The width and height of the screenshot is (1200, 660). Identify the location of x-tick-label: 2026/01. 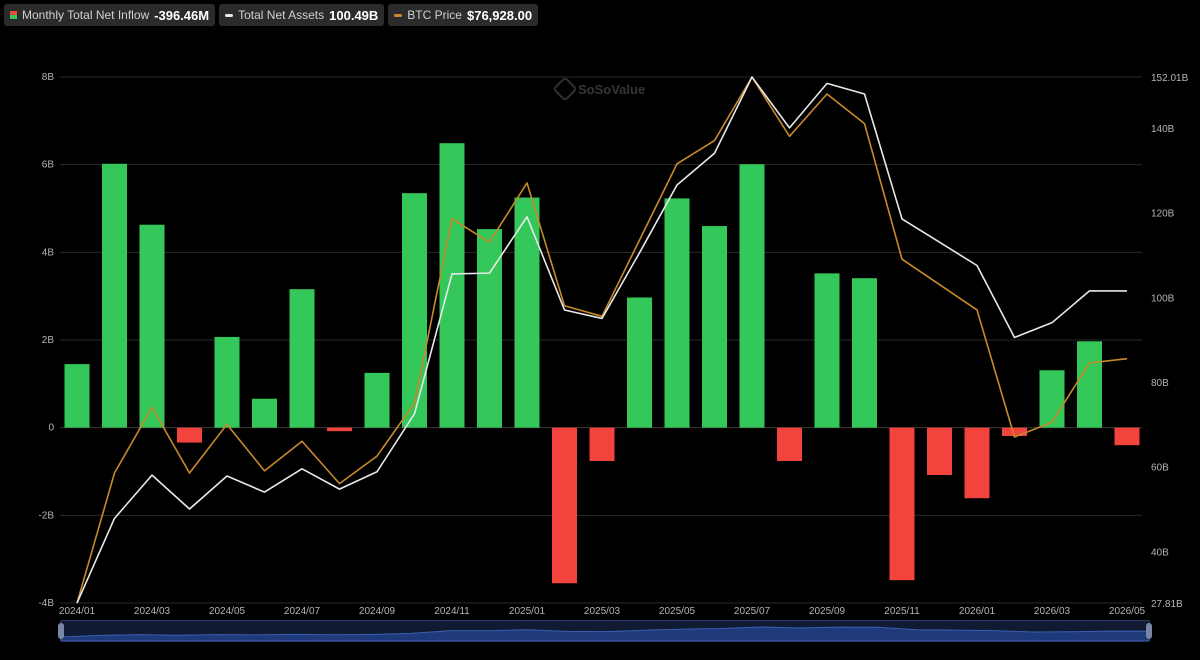
(977, 611).